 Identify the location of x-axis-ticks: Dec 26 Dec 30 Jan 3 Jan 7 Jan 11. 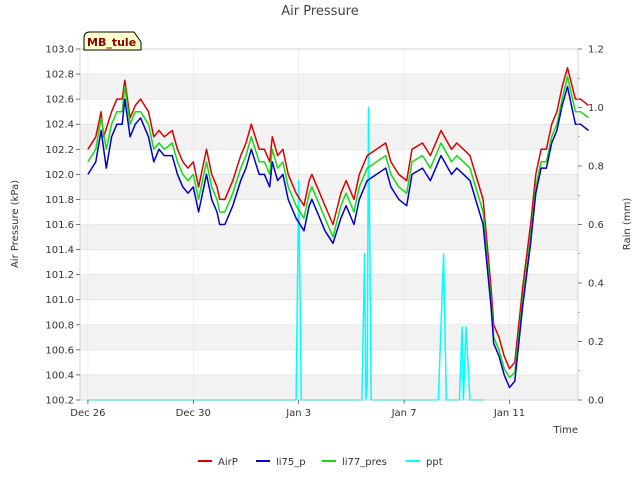
(297, 409).